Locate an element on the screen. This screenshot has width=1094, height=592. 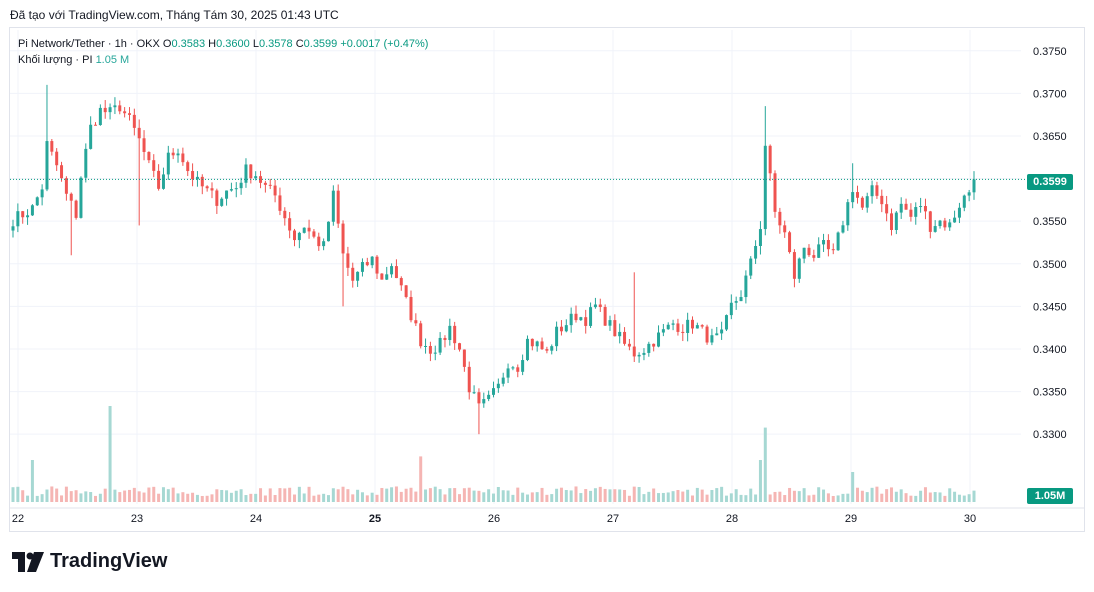
symbol-label: Pi Network/Tether · 1h · OKX is located at coordinates (89, 44).